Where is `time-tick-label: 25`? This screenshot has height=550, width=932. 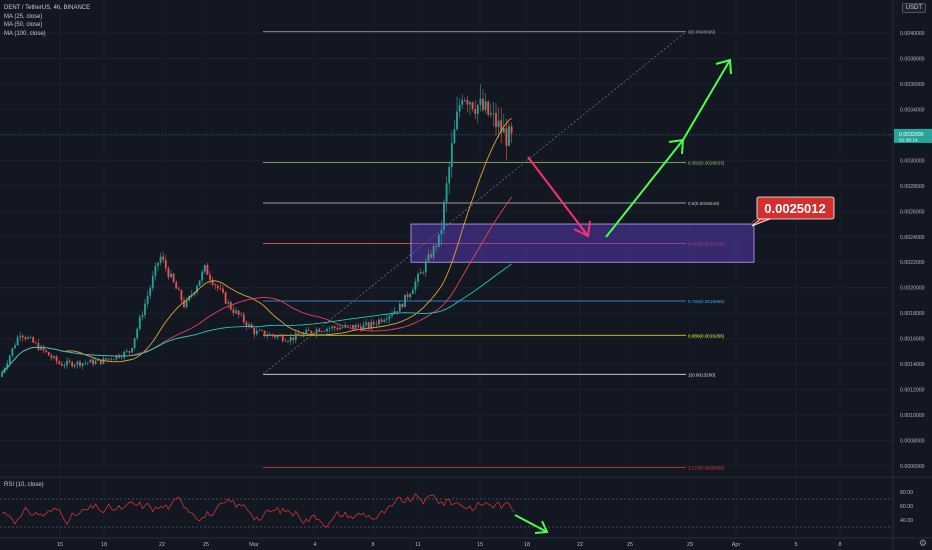 time-tick-label: 25 is located at coordinates (630, 545).